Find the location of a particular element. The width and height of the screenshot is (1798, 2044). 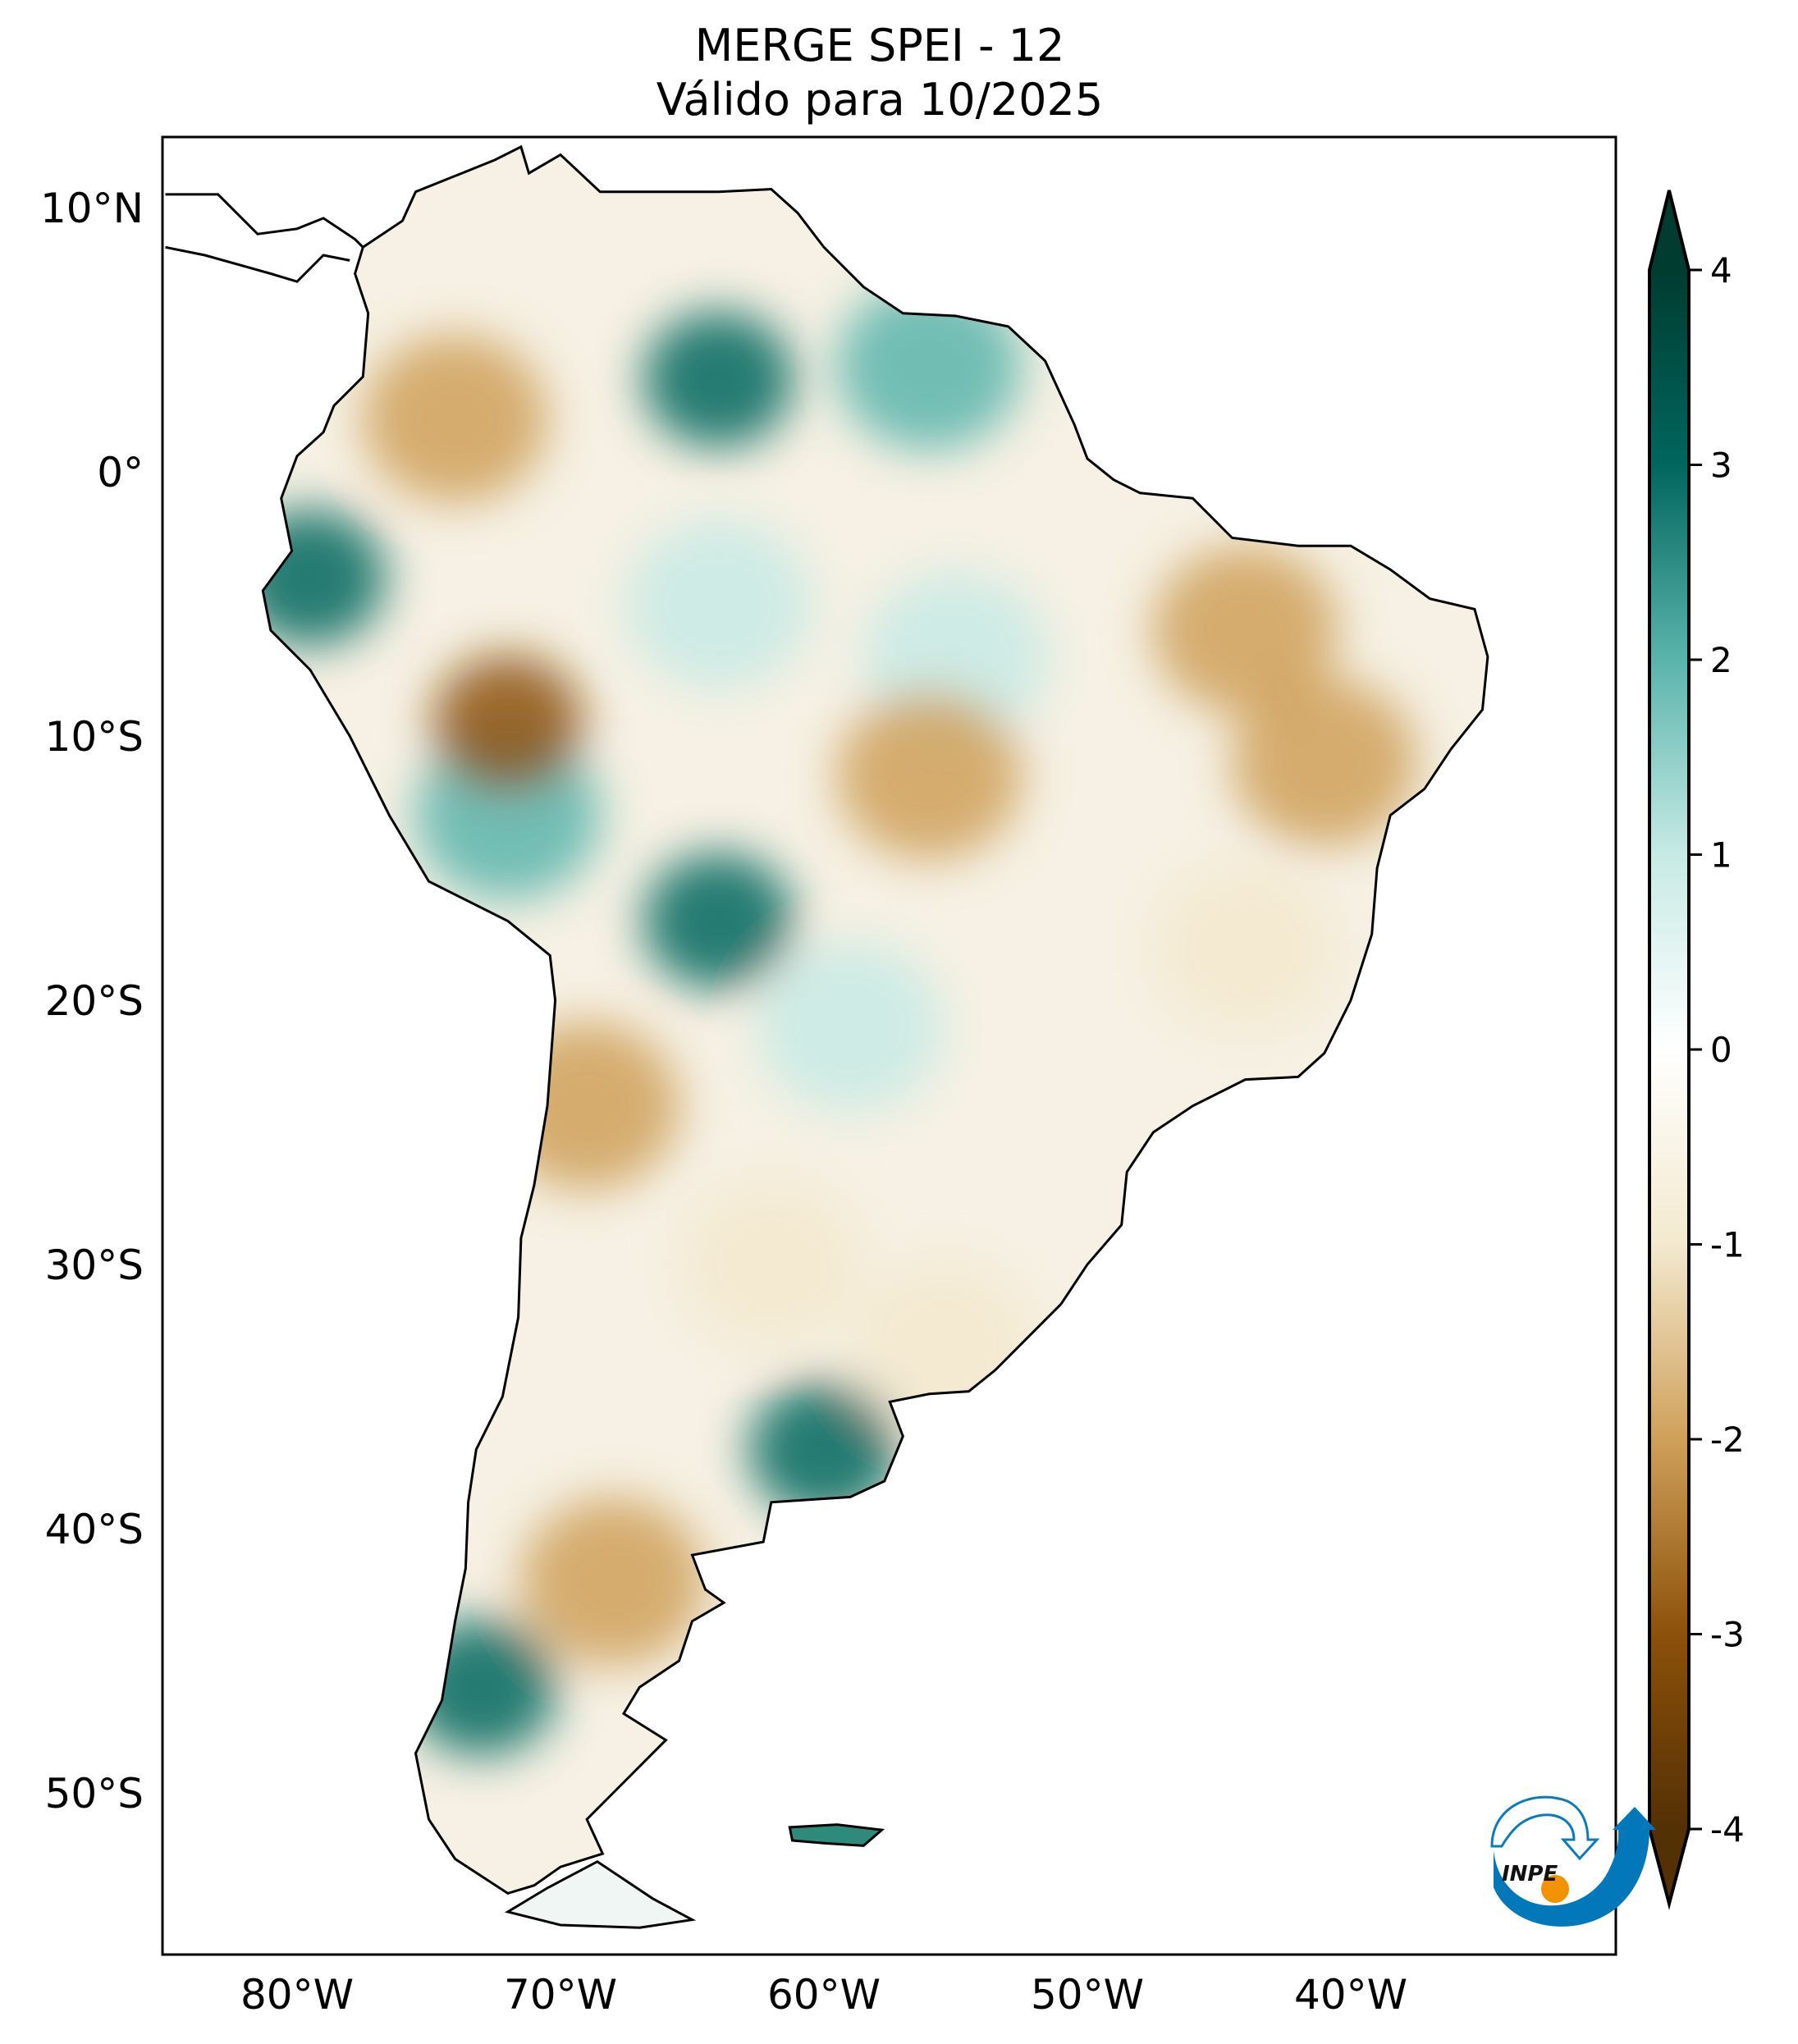

colorbar-tick-label: 2 is located at coordinates (1721, 660).